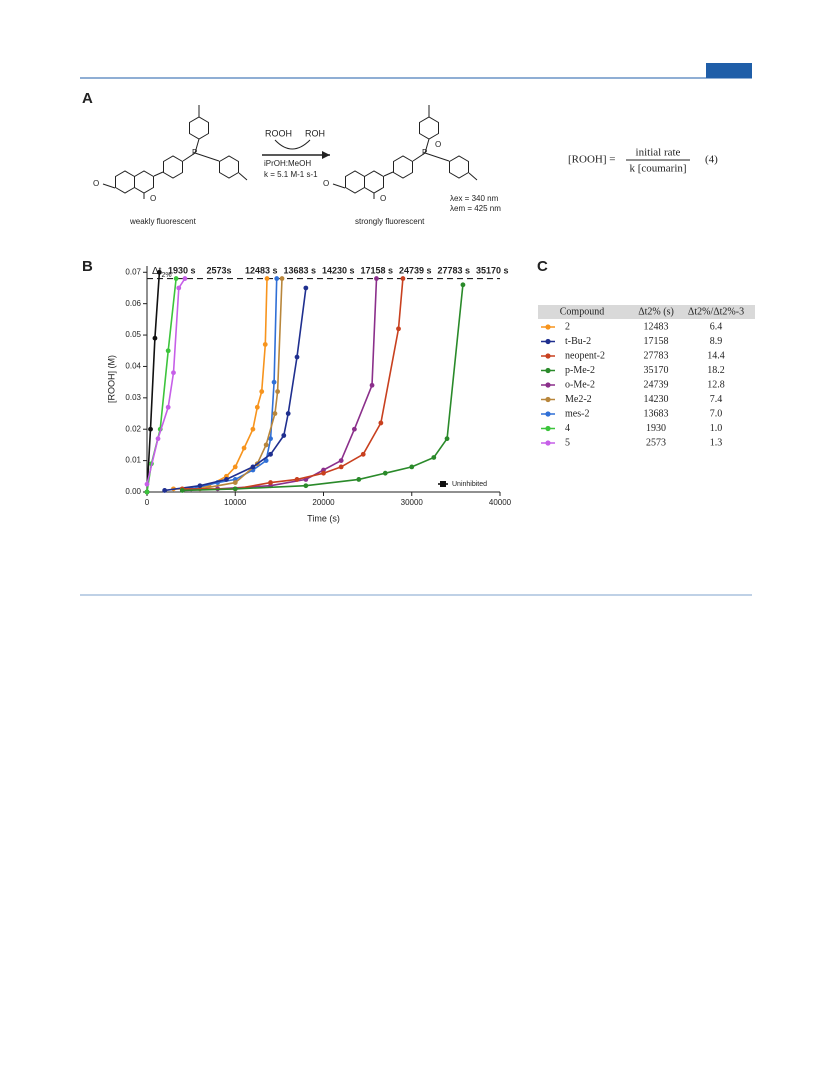 This screenshot has height=1091, width=833. I want to click on table-cell: t-Bu-2, so click(578, 341).